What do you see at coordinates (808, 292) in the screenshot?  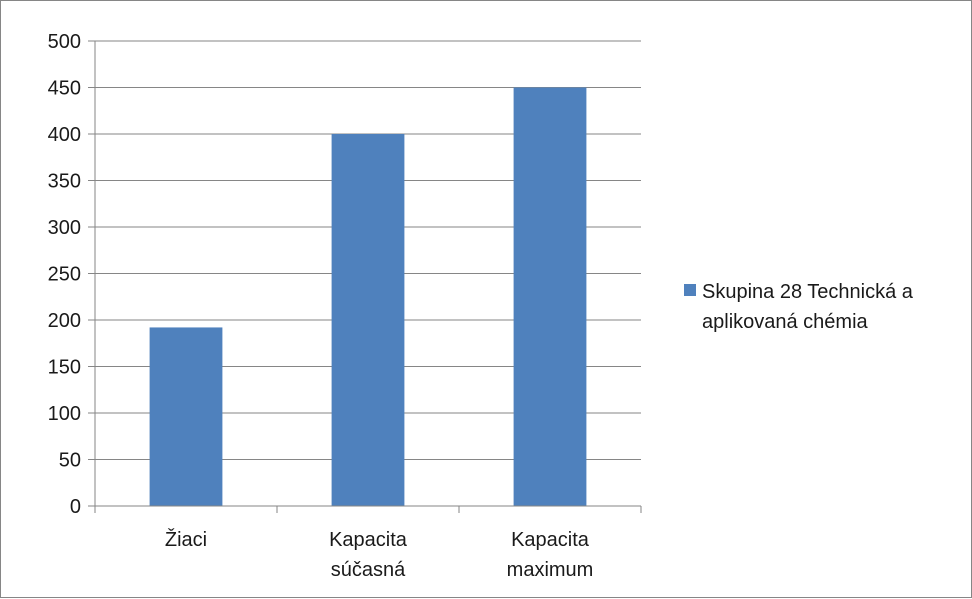 I see `legend-label: Skupina 28 Technická a` at bounding box center [808, 292].